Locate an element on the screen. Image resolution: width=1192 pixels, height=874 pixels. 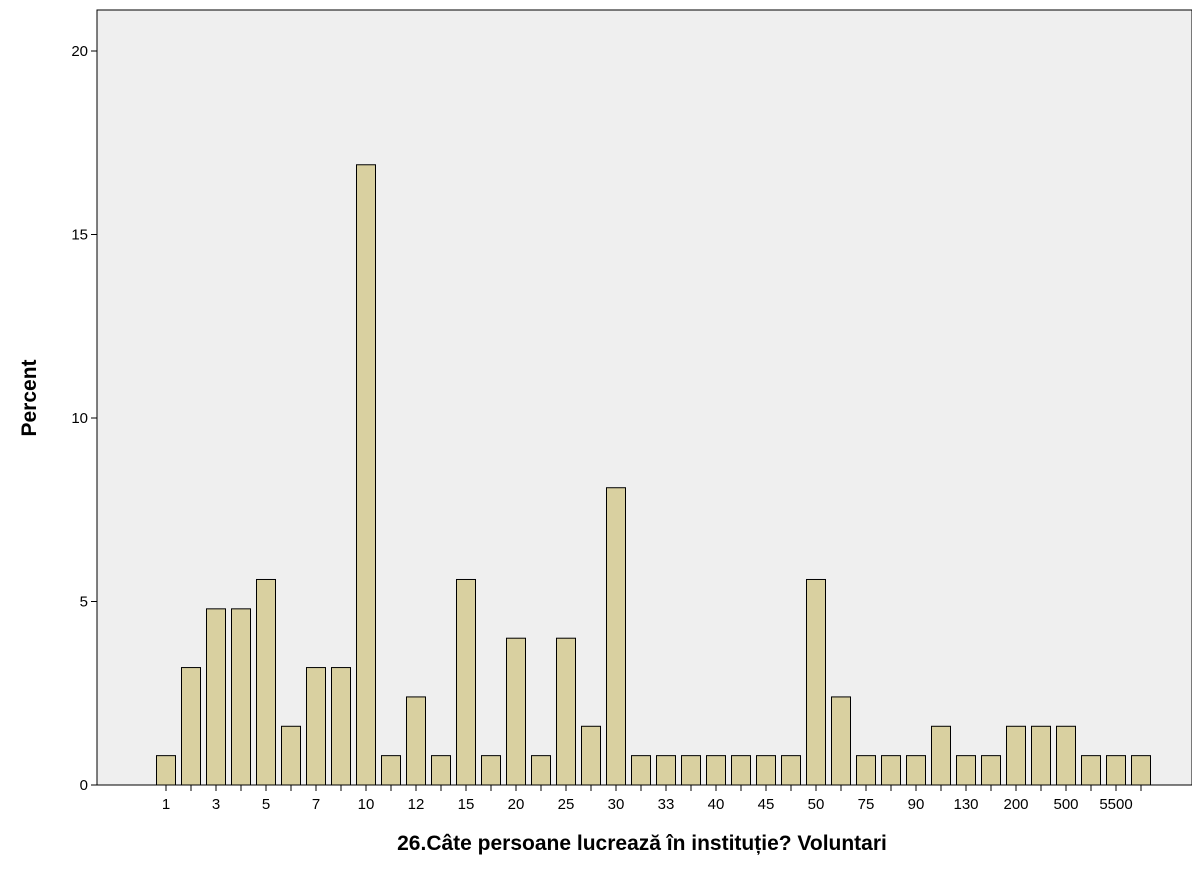
y-tick-label: 10 is located at coordinates (79, 418).